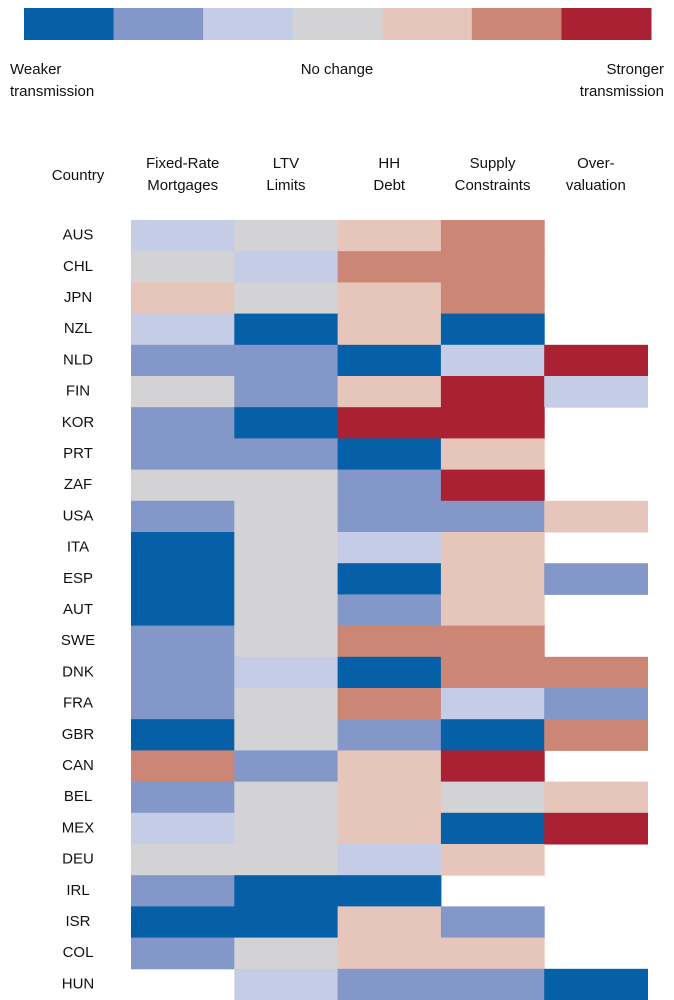 This screenshot has width=674, height=1000. Describe the element at coordinates (78, 515) in the screenshot. I see `row-label: USA` at that location.